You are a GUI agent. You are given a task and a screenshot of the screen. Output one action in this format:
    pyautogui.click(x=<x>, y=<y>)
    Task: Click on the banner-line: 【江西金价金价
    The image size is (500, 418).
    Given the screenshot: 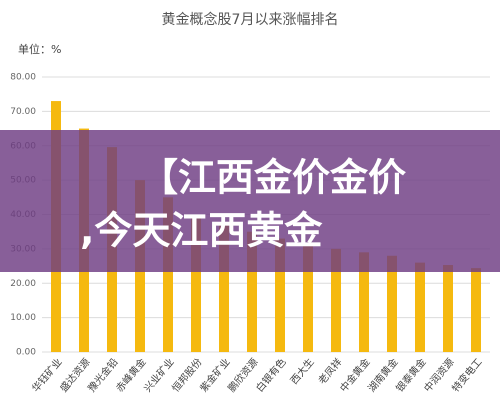 What is the action you would take?
    pyautogui.click(x=273, y=178)
    